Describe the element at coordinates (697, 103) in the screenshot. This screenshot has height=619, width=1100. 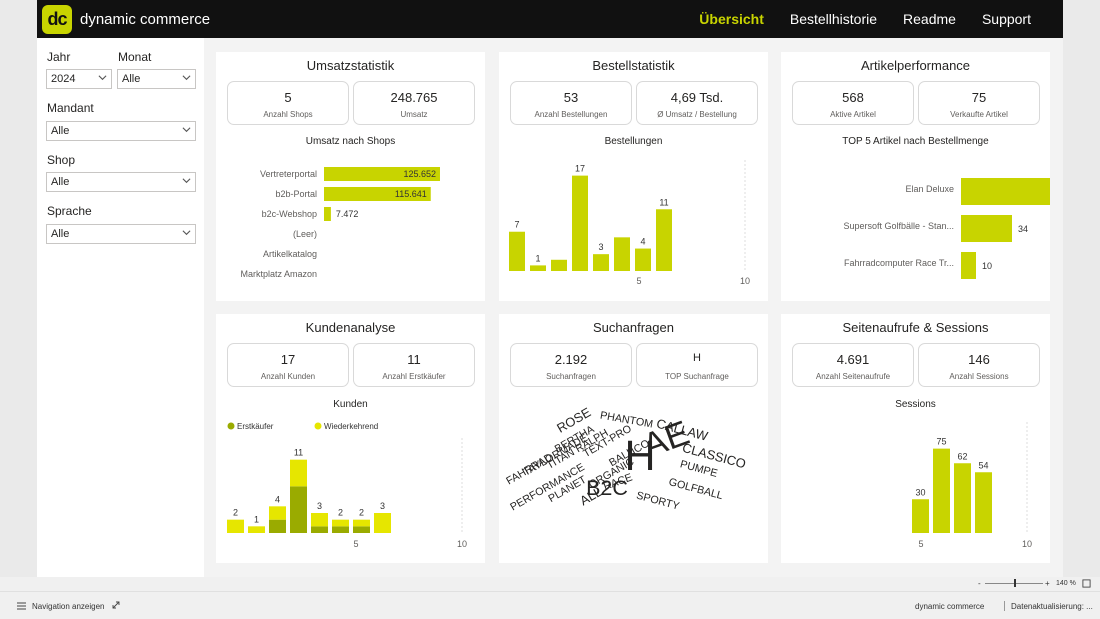
I see `kpi-umsatz-pro-bestellung: 4,69 Tsd. Ø Umsatz / Bestellung` at that location.